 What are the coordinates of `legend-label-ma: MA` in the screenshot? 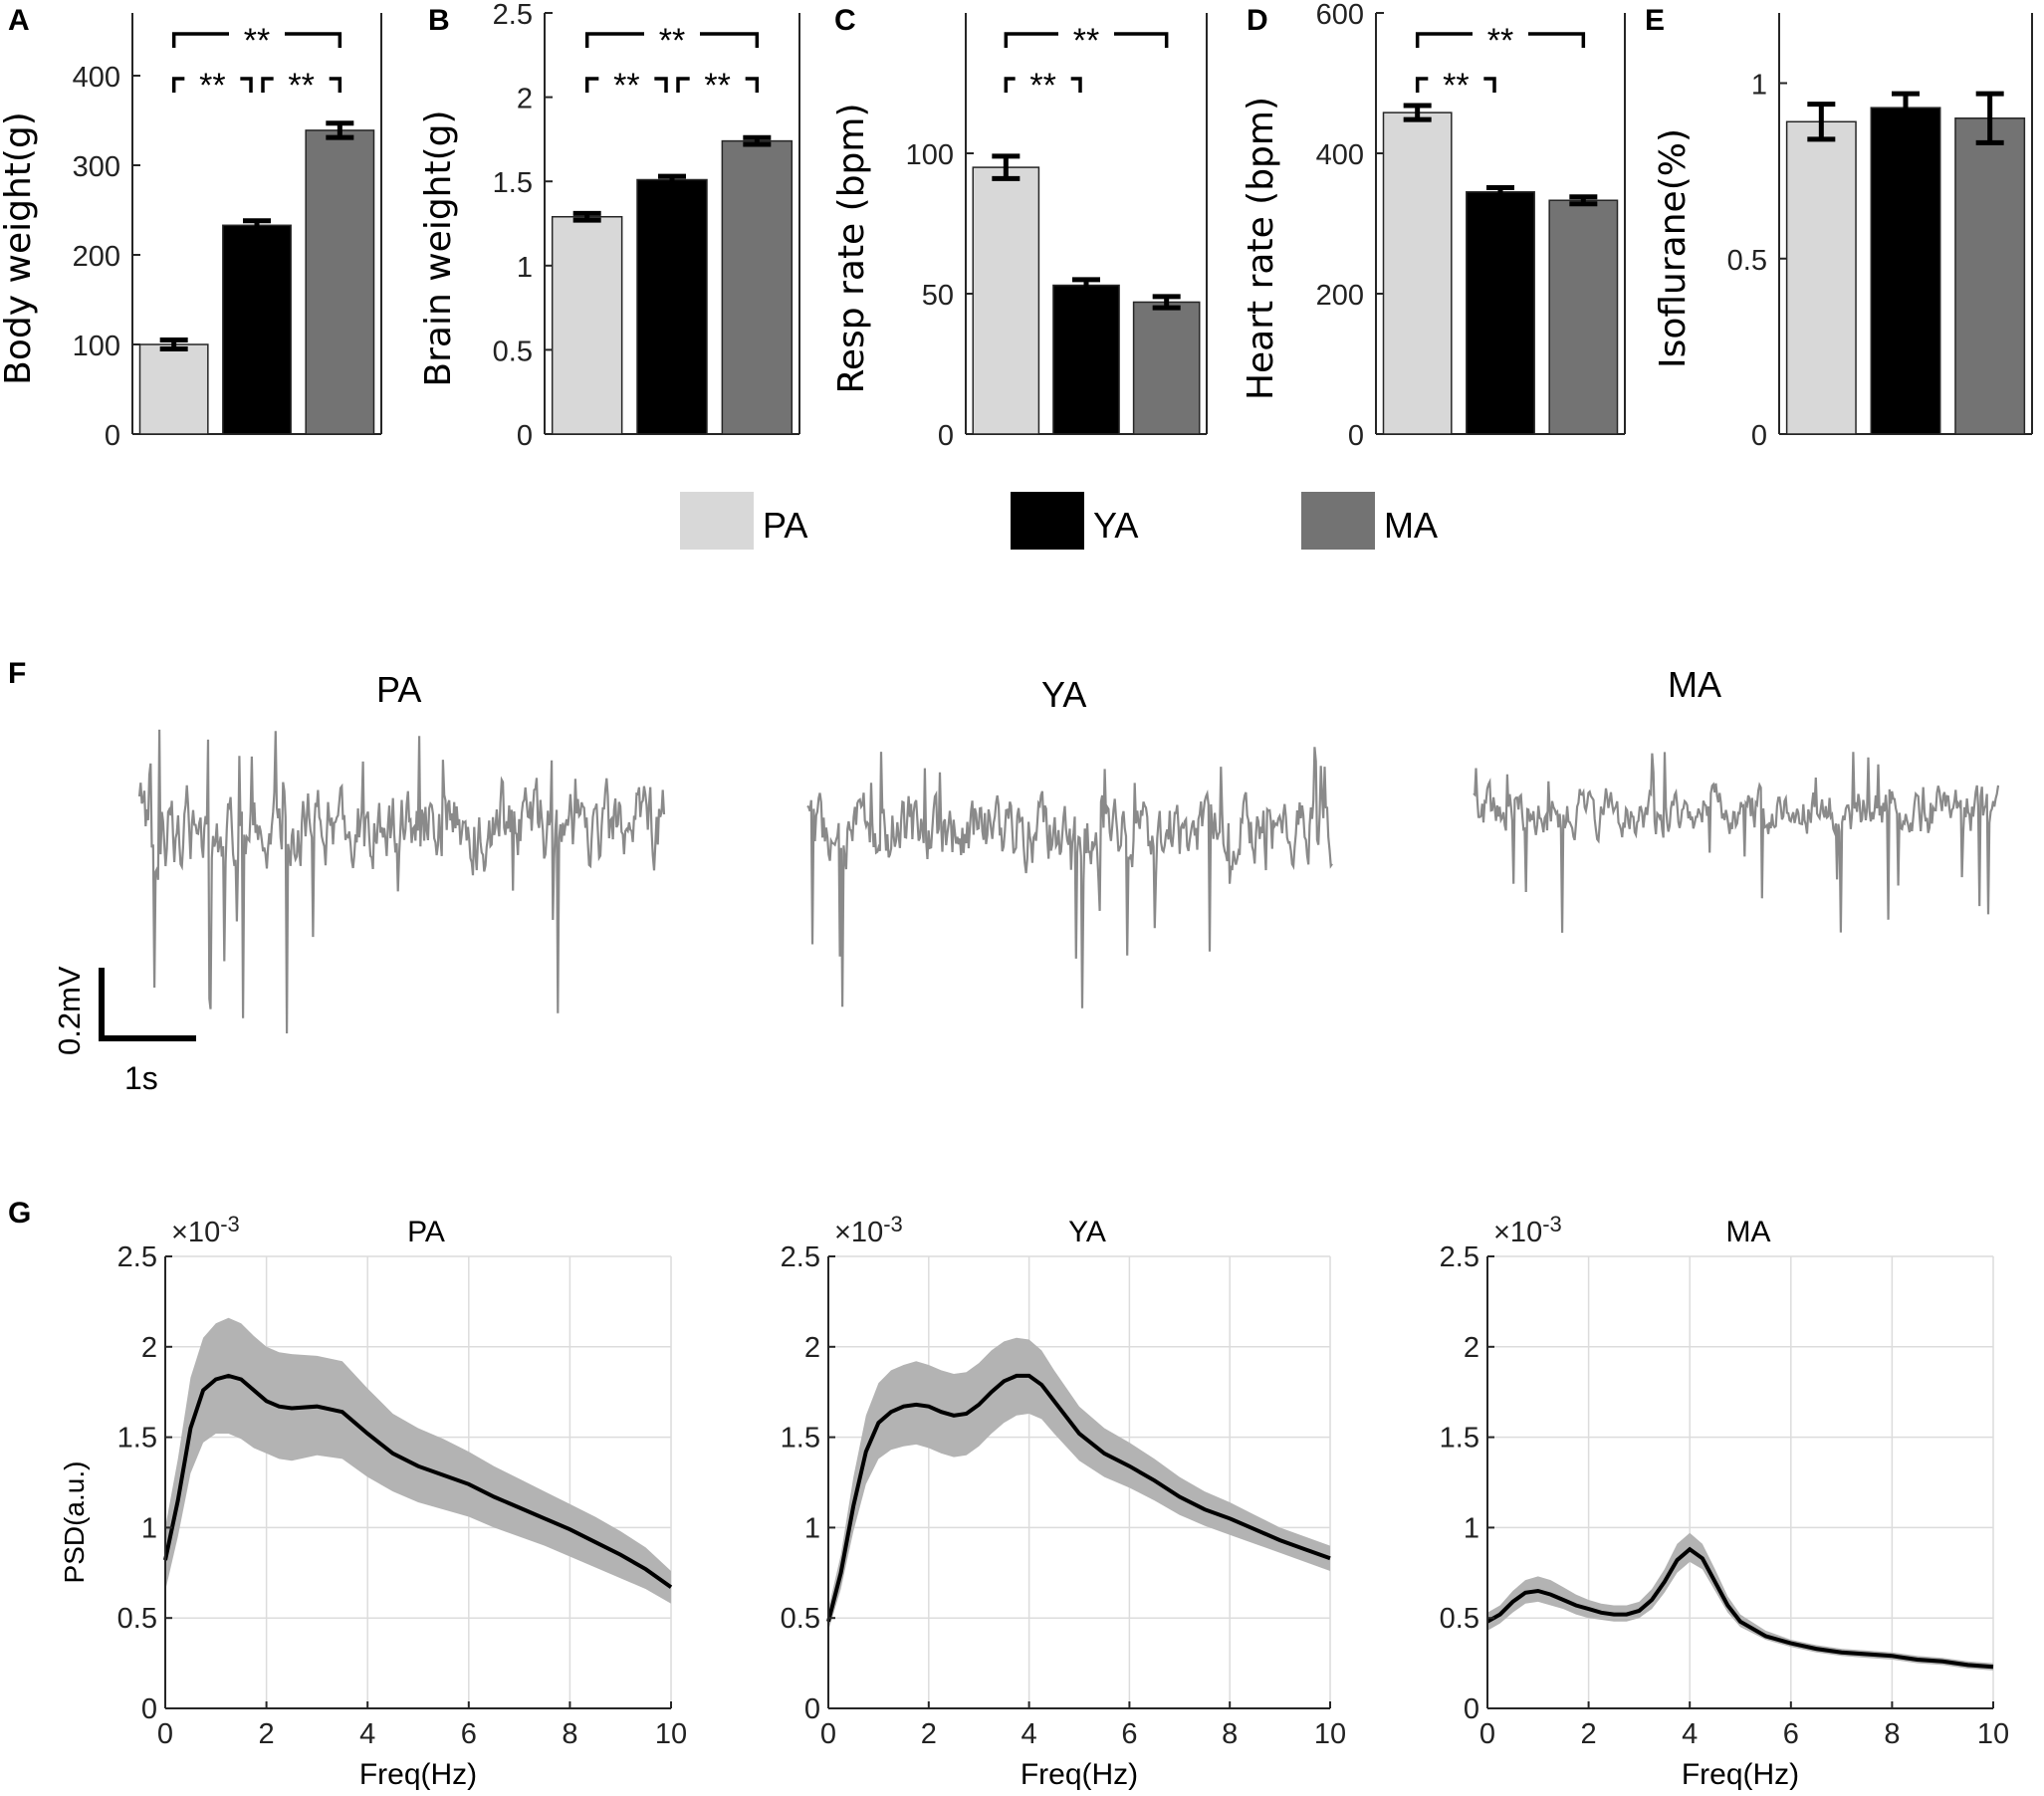 It's located at (1411, 525).